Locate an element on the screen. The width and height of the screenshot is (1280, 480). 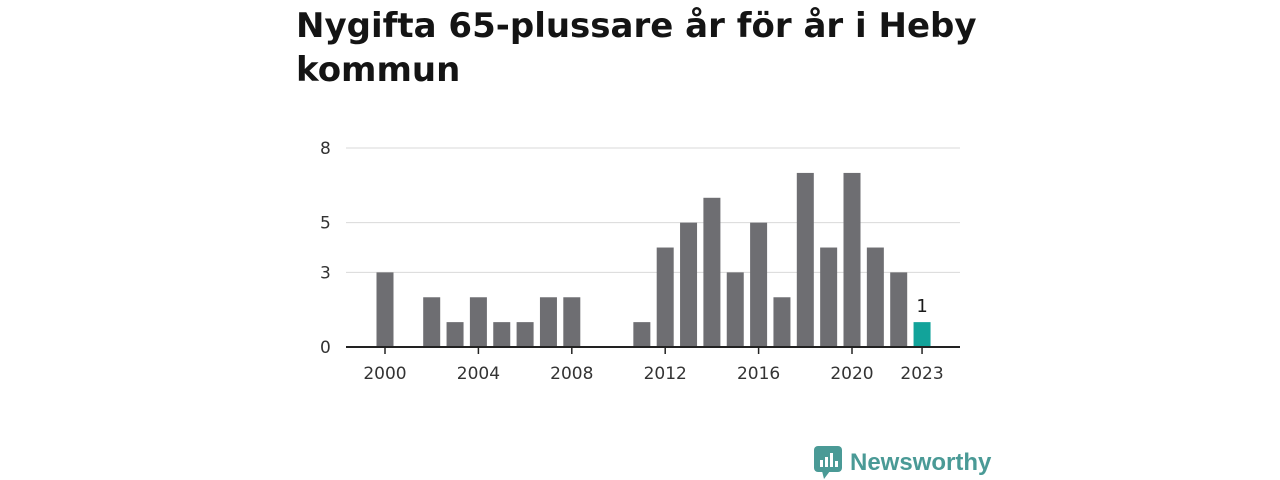
bar-2008 is located at coordinates (572, 322).